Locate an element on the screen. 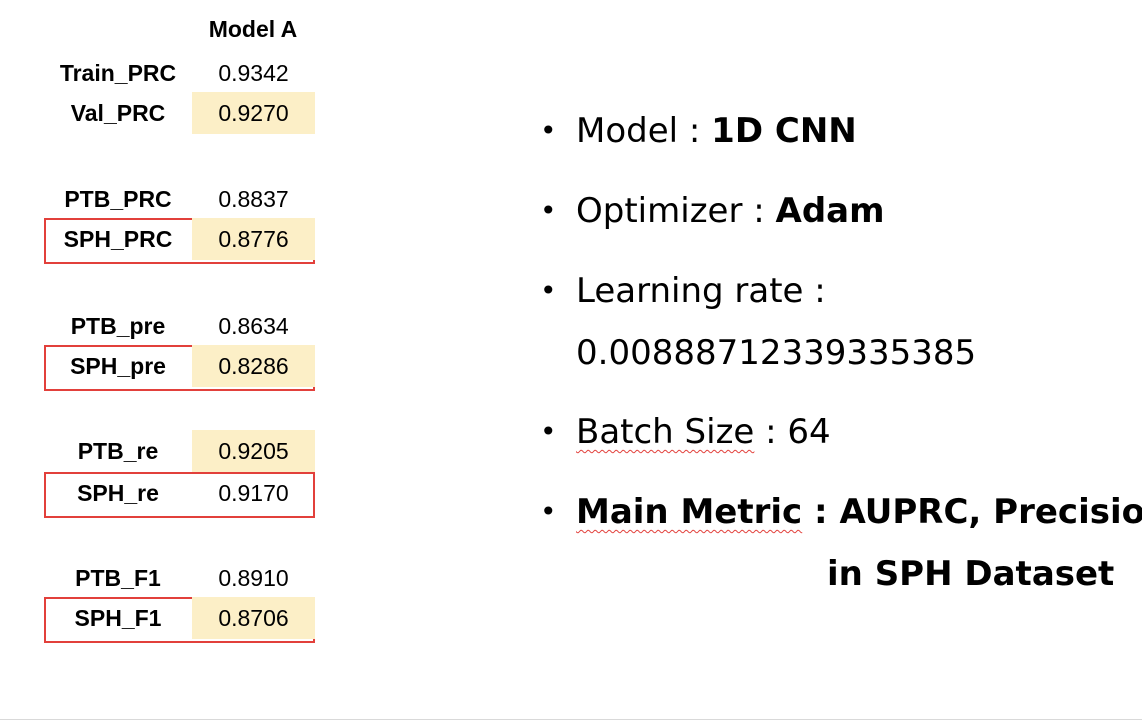 This screenshot has width=1142, height=722. table-row-ptb-re: PTB_re 0.9205 is located at coordinates (179, 451).